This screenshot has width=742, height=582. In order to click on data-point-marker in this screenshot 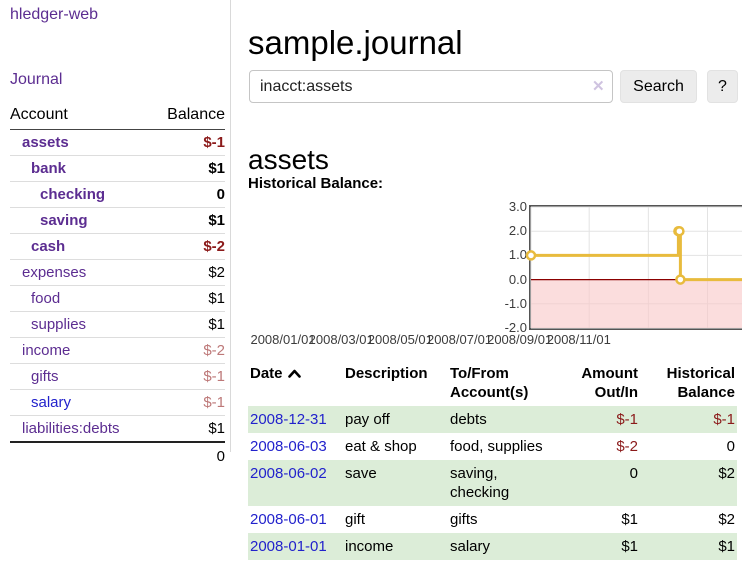, I will do `click(531, 255)`.